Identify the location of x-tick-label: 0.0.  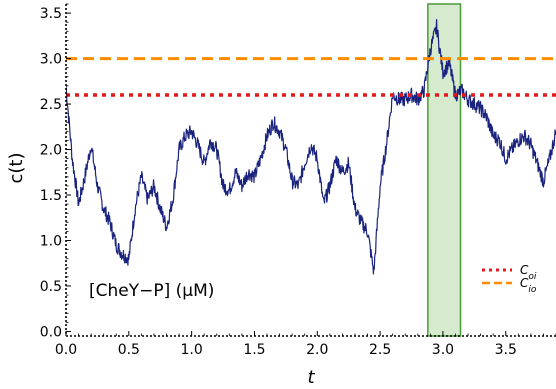
(66, 350).